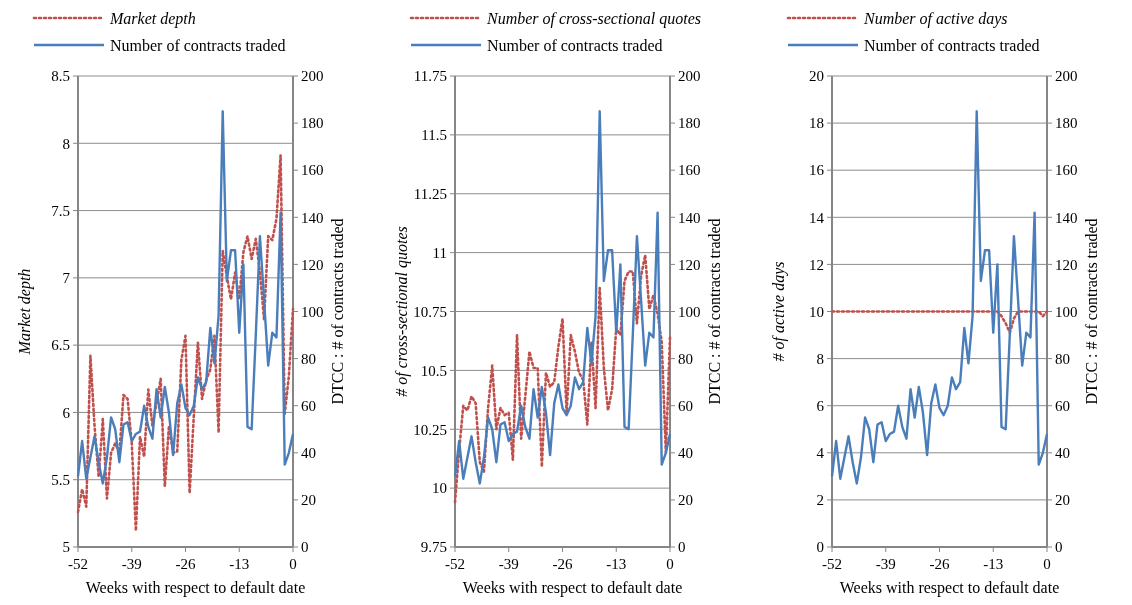 The image size is (1132, 605). I want to click on y-tick-label: 11, so click(439, 252).